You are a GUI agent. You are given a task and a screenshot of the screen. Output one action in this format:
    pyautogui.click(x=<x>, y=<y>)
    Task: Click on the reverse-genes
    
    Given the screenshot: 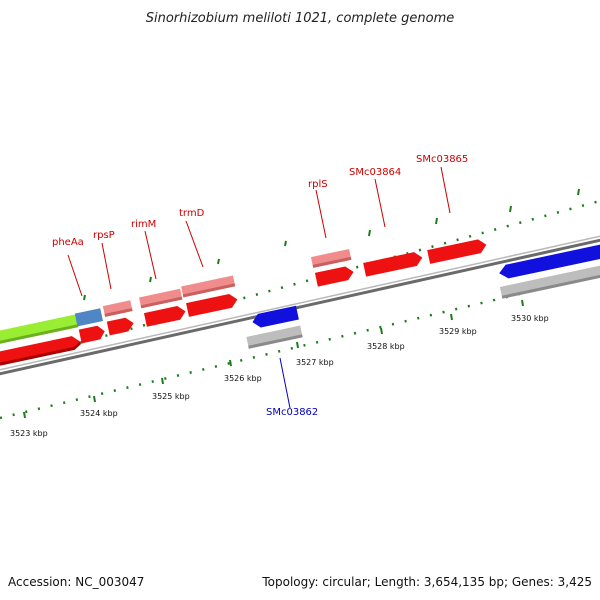 What is the action you would take?
    pyautogui.click(x=423, y=295)
    